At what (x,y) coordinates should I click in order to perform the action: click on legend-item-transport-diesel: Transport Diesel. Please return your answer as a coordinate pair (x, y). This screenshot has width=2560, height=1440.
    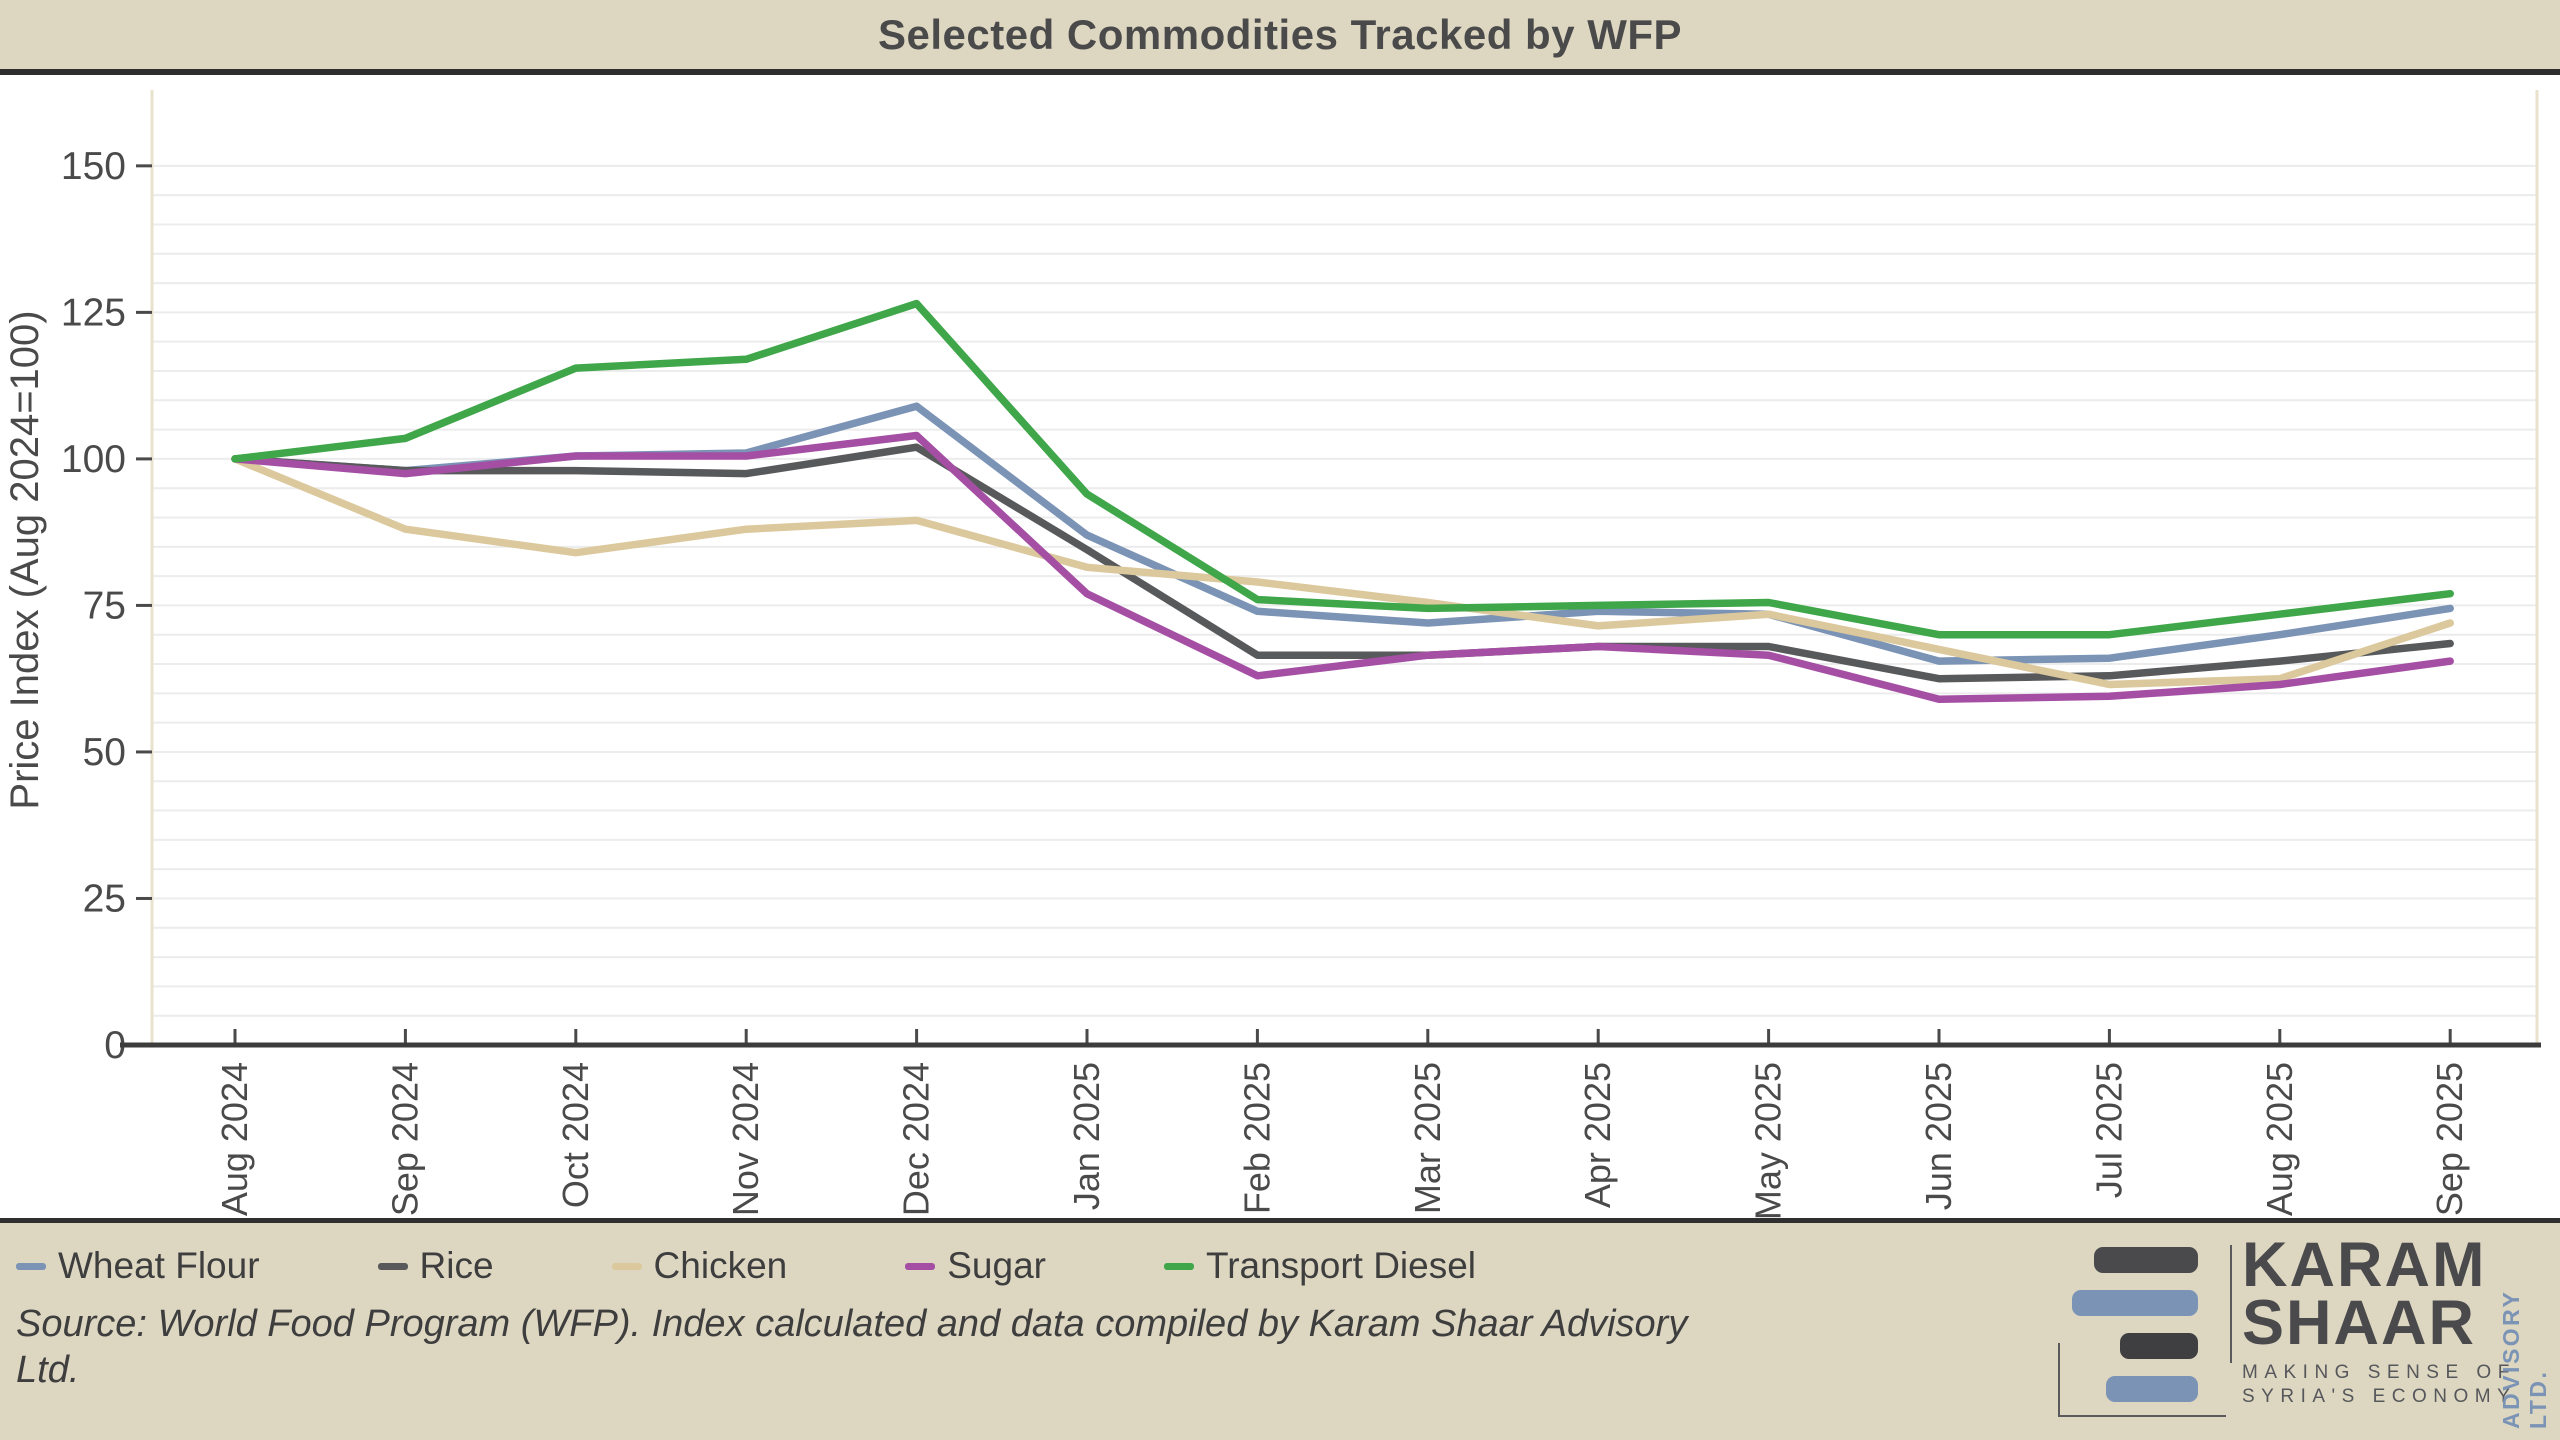
    Looking at the image, I should click on (1320, 1266).